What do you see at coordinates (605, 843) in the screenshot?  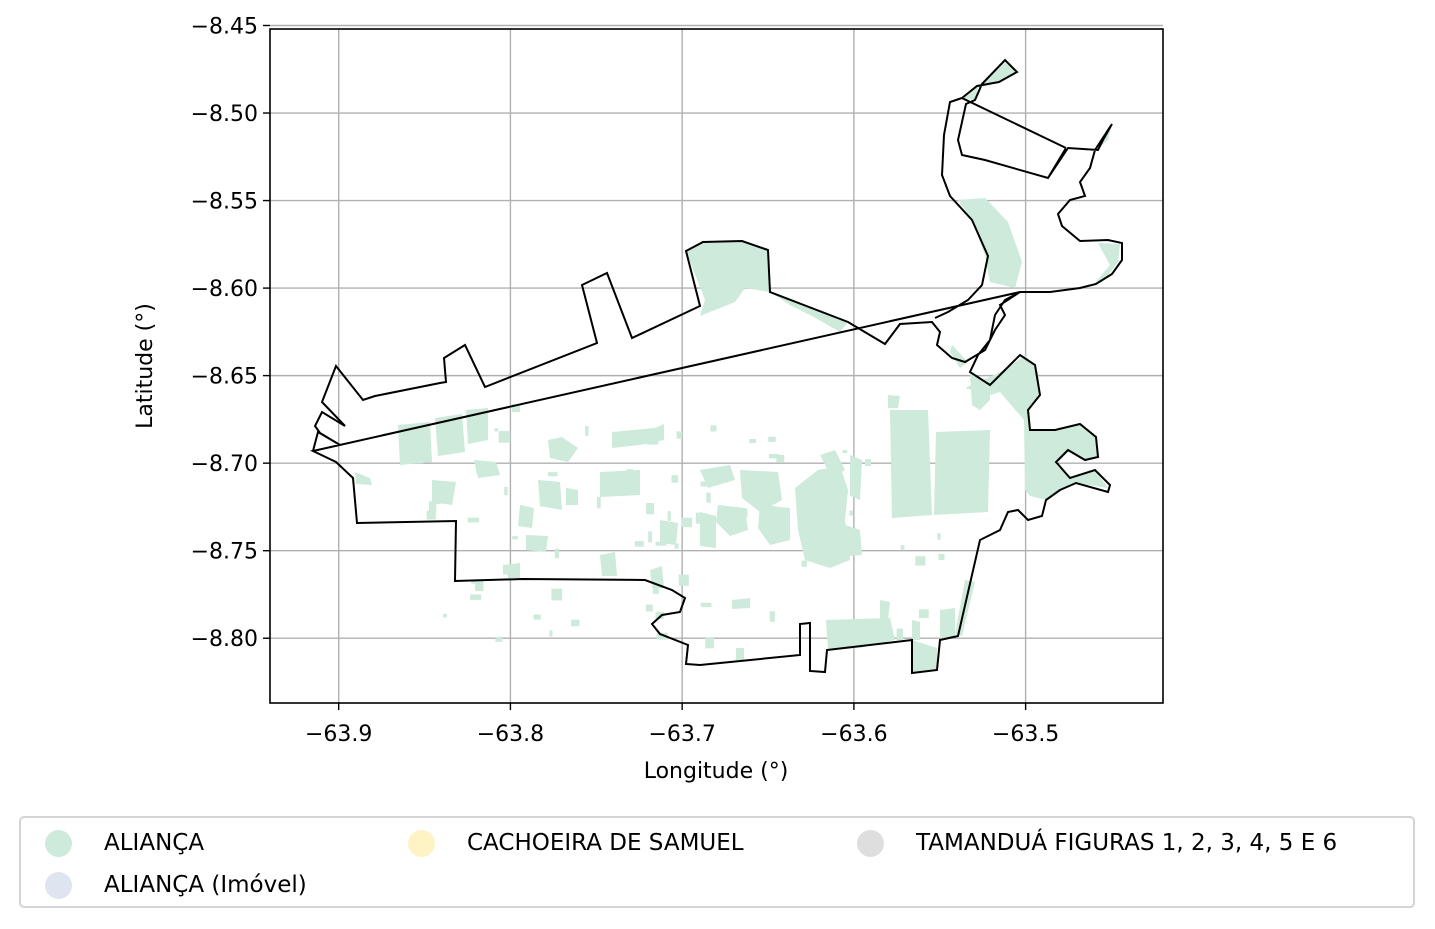 I see `legend-label: CACHOEIRA DE SAMUEL` at bounding box center [605, 843].